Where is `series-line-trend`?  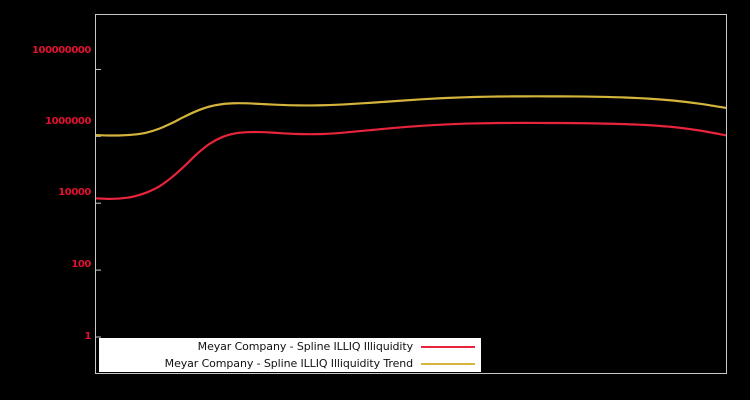 series-line-trend is located at coordinates (411, 116).